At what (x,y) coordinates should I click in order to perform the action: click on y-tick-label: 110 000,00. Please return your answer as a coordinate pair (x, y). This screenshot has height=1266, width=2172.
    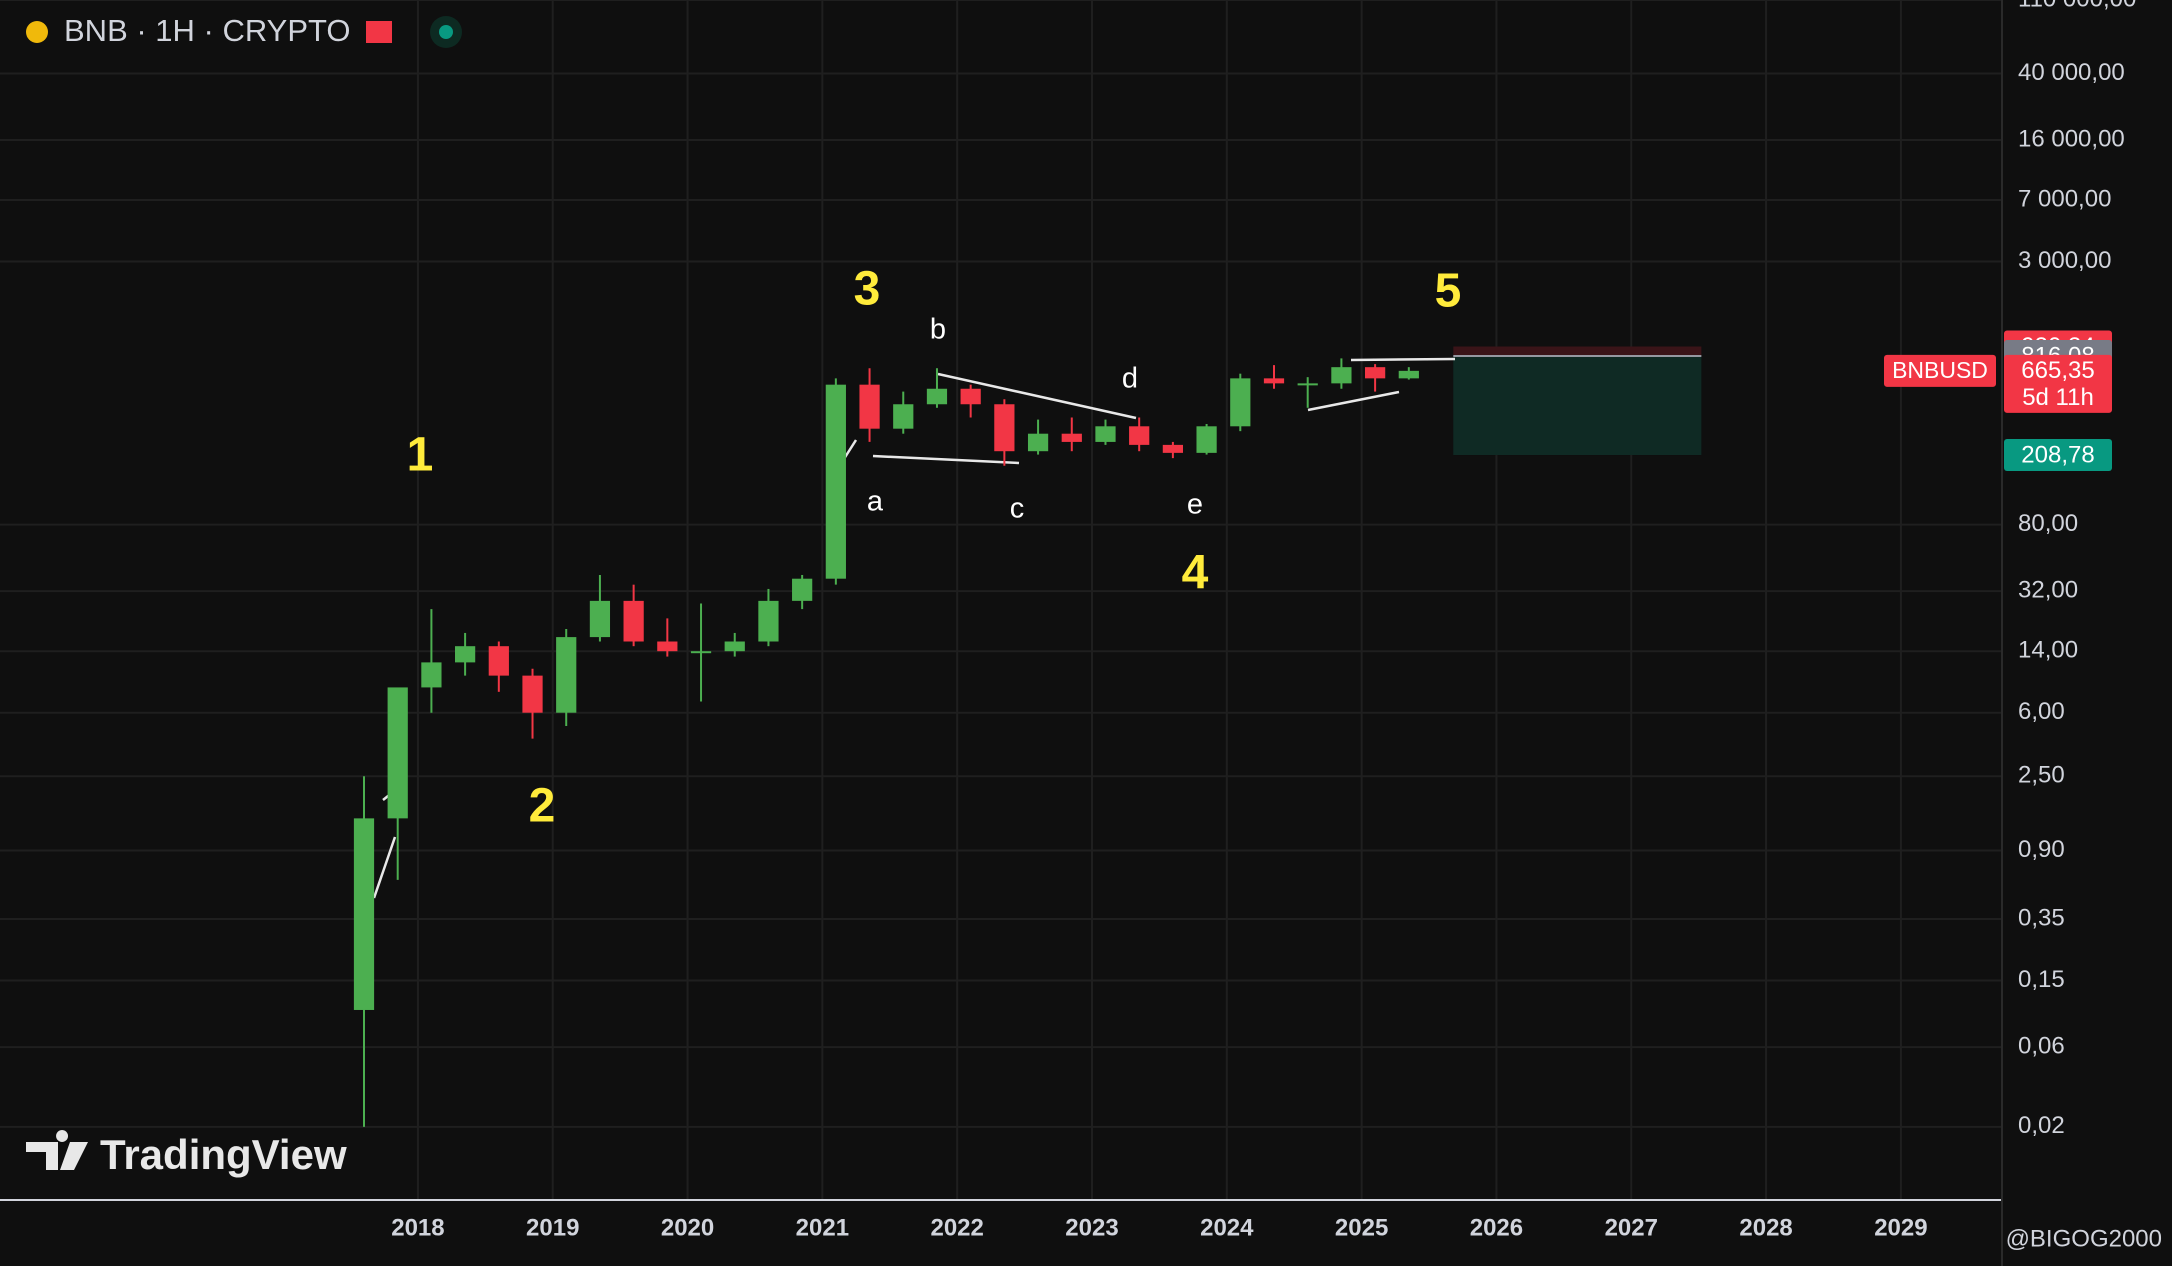
    Looking at the image, I should click on (2077, 6).